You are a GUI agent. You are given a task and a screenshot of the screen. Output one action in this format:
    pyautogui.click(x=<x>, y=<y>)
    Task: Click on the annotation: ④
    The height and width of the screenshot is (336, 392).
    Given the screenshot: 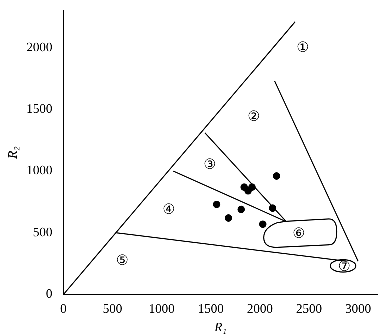 What is the action you would take?
    pyautogui.click(x=169, y=210)
    